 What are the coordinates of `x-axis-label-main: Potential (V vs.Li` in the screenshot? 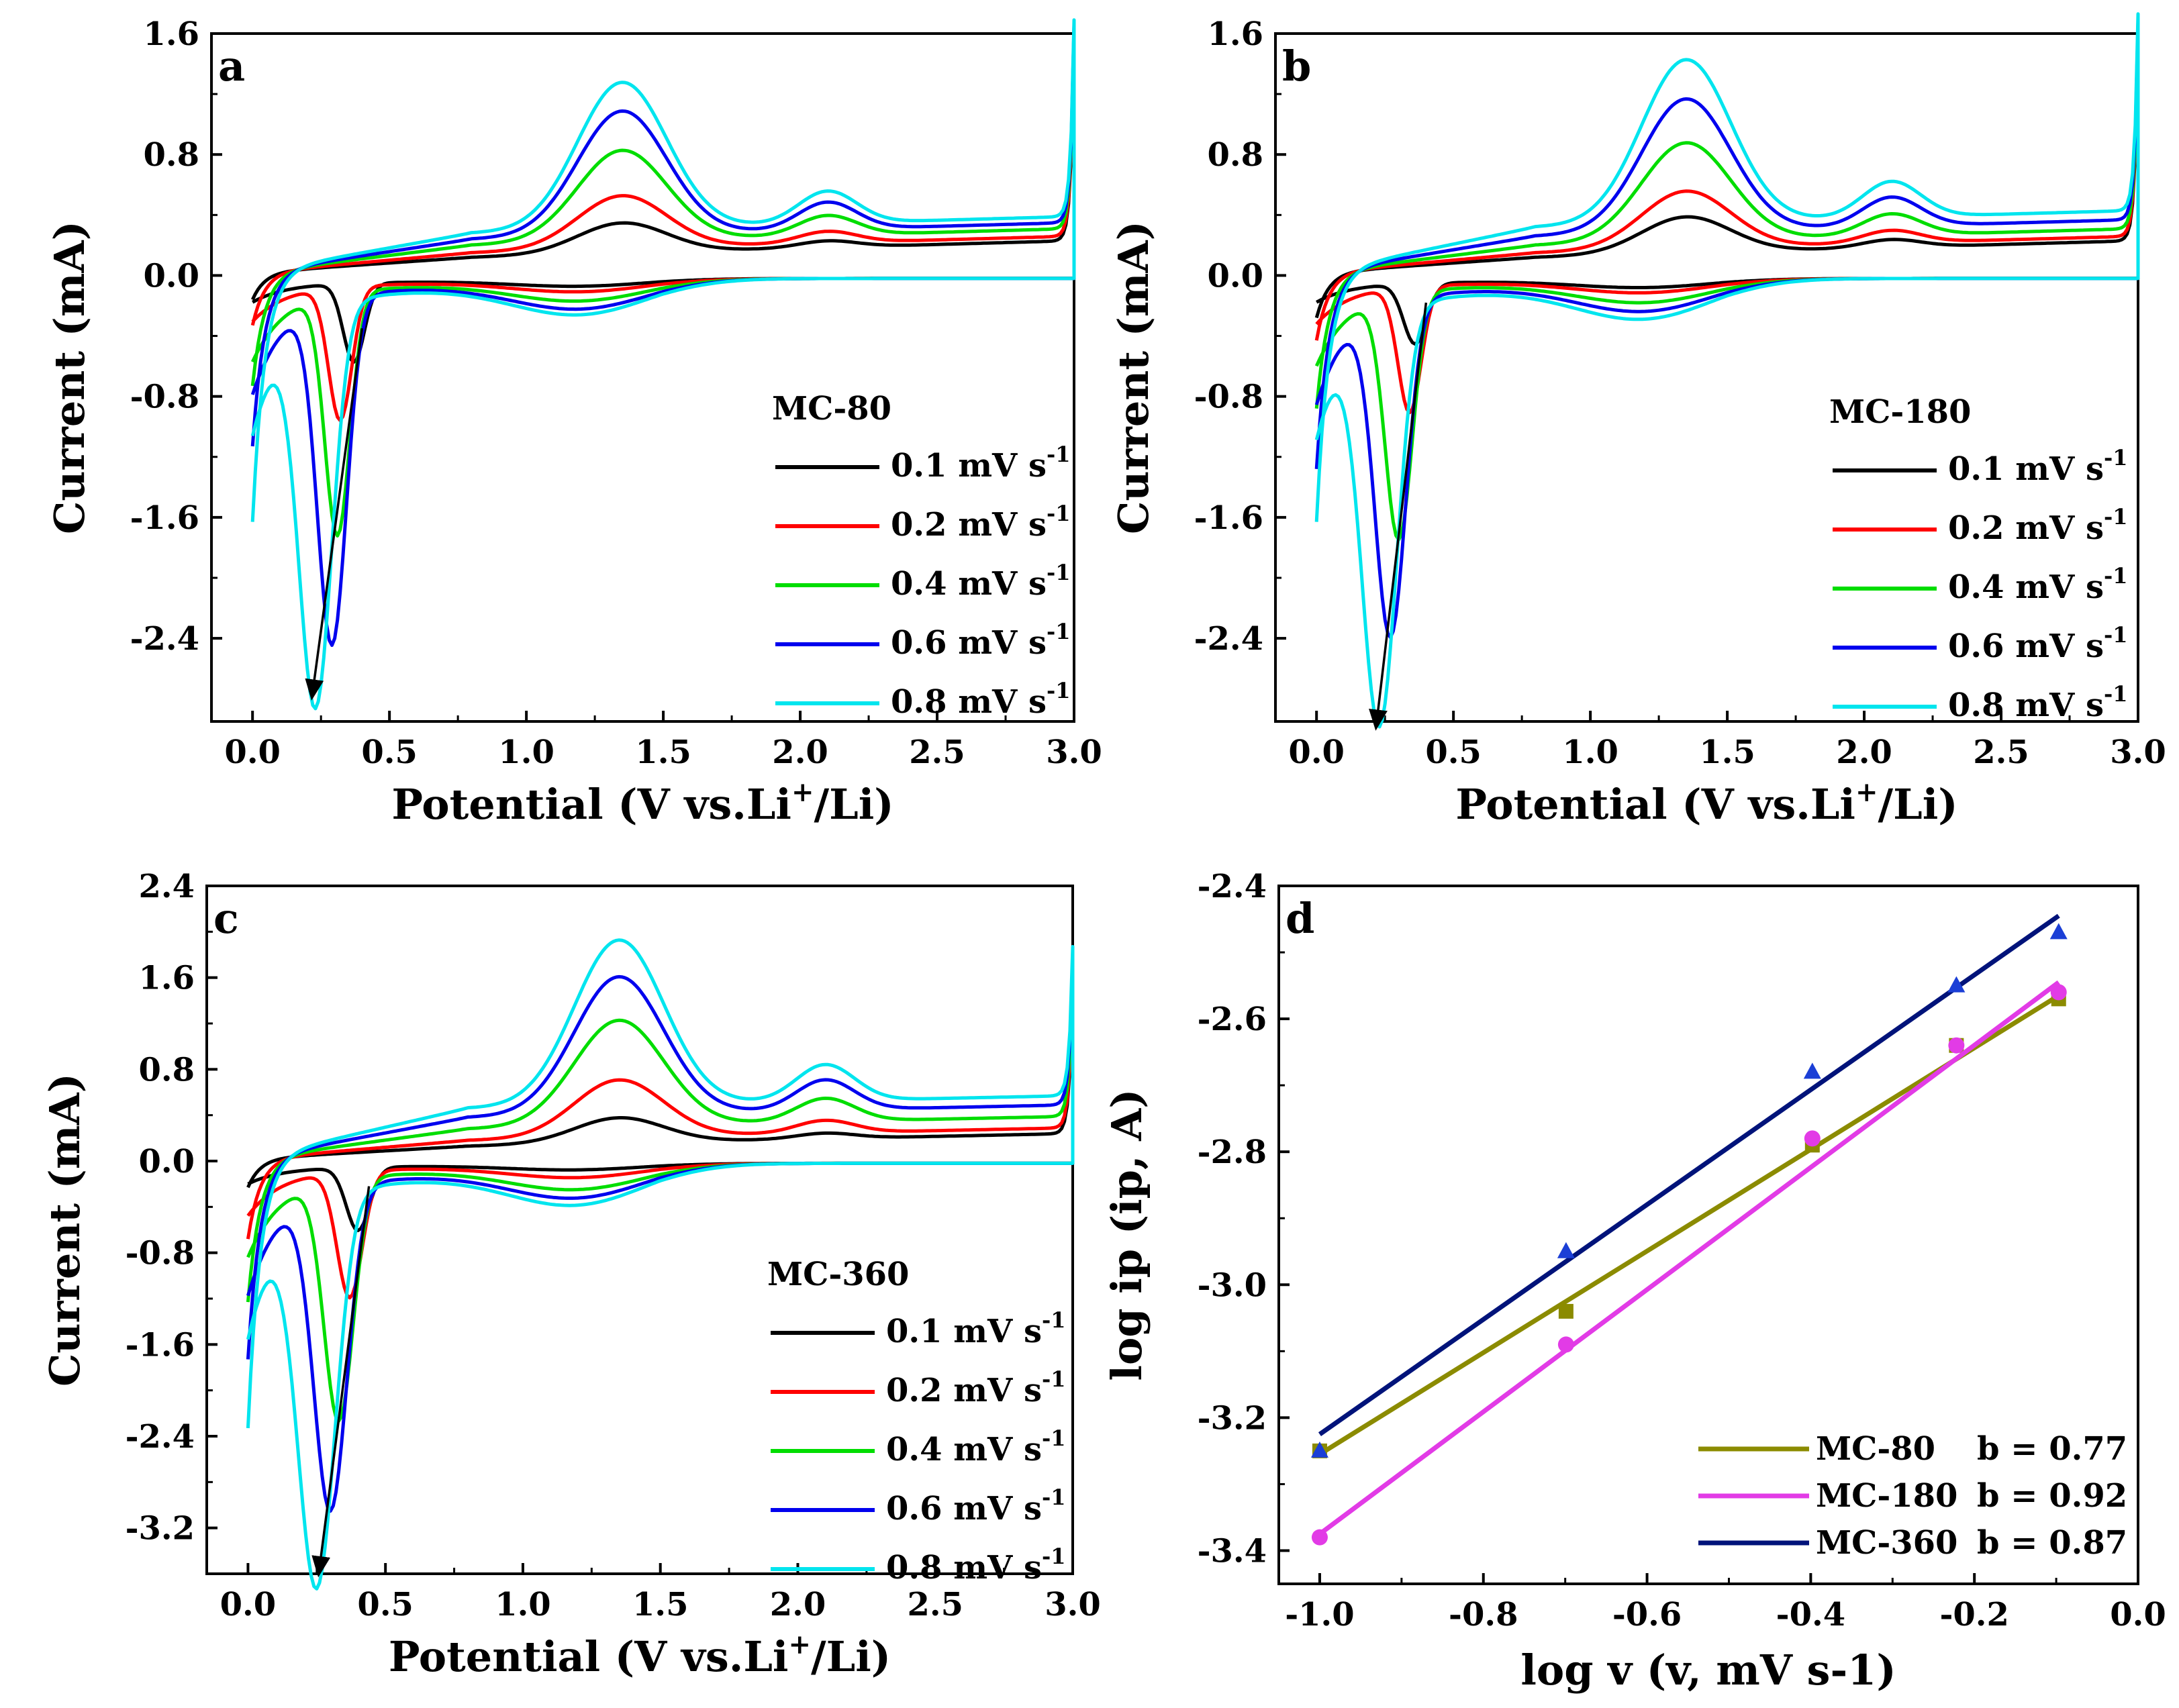 It's located at (1655, 804).